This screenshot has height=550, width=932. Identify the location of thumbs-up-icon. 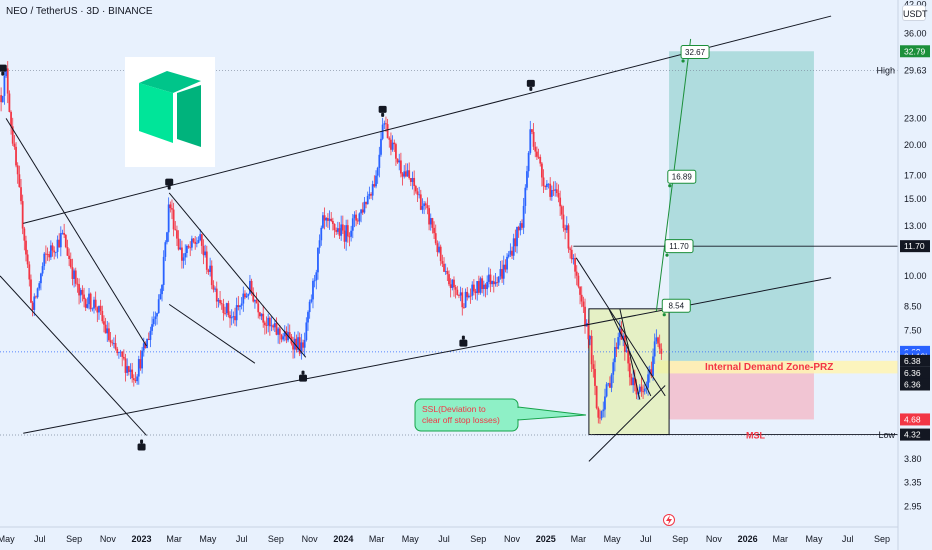
(303, 376).